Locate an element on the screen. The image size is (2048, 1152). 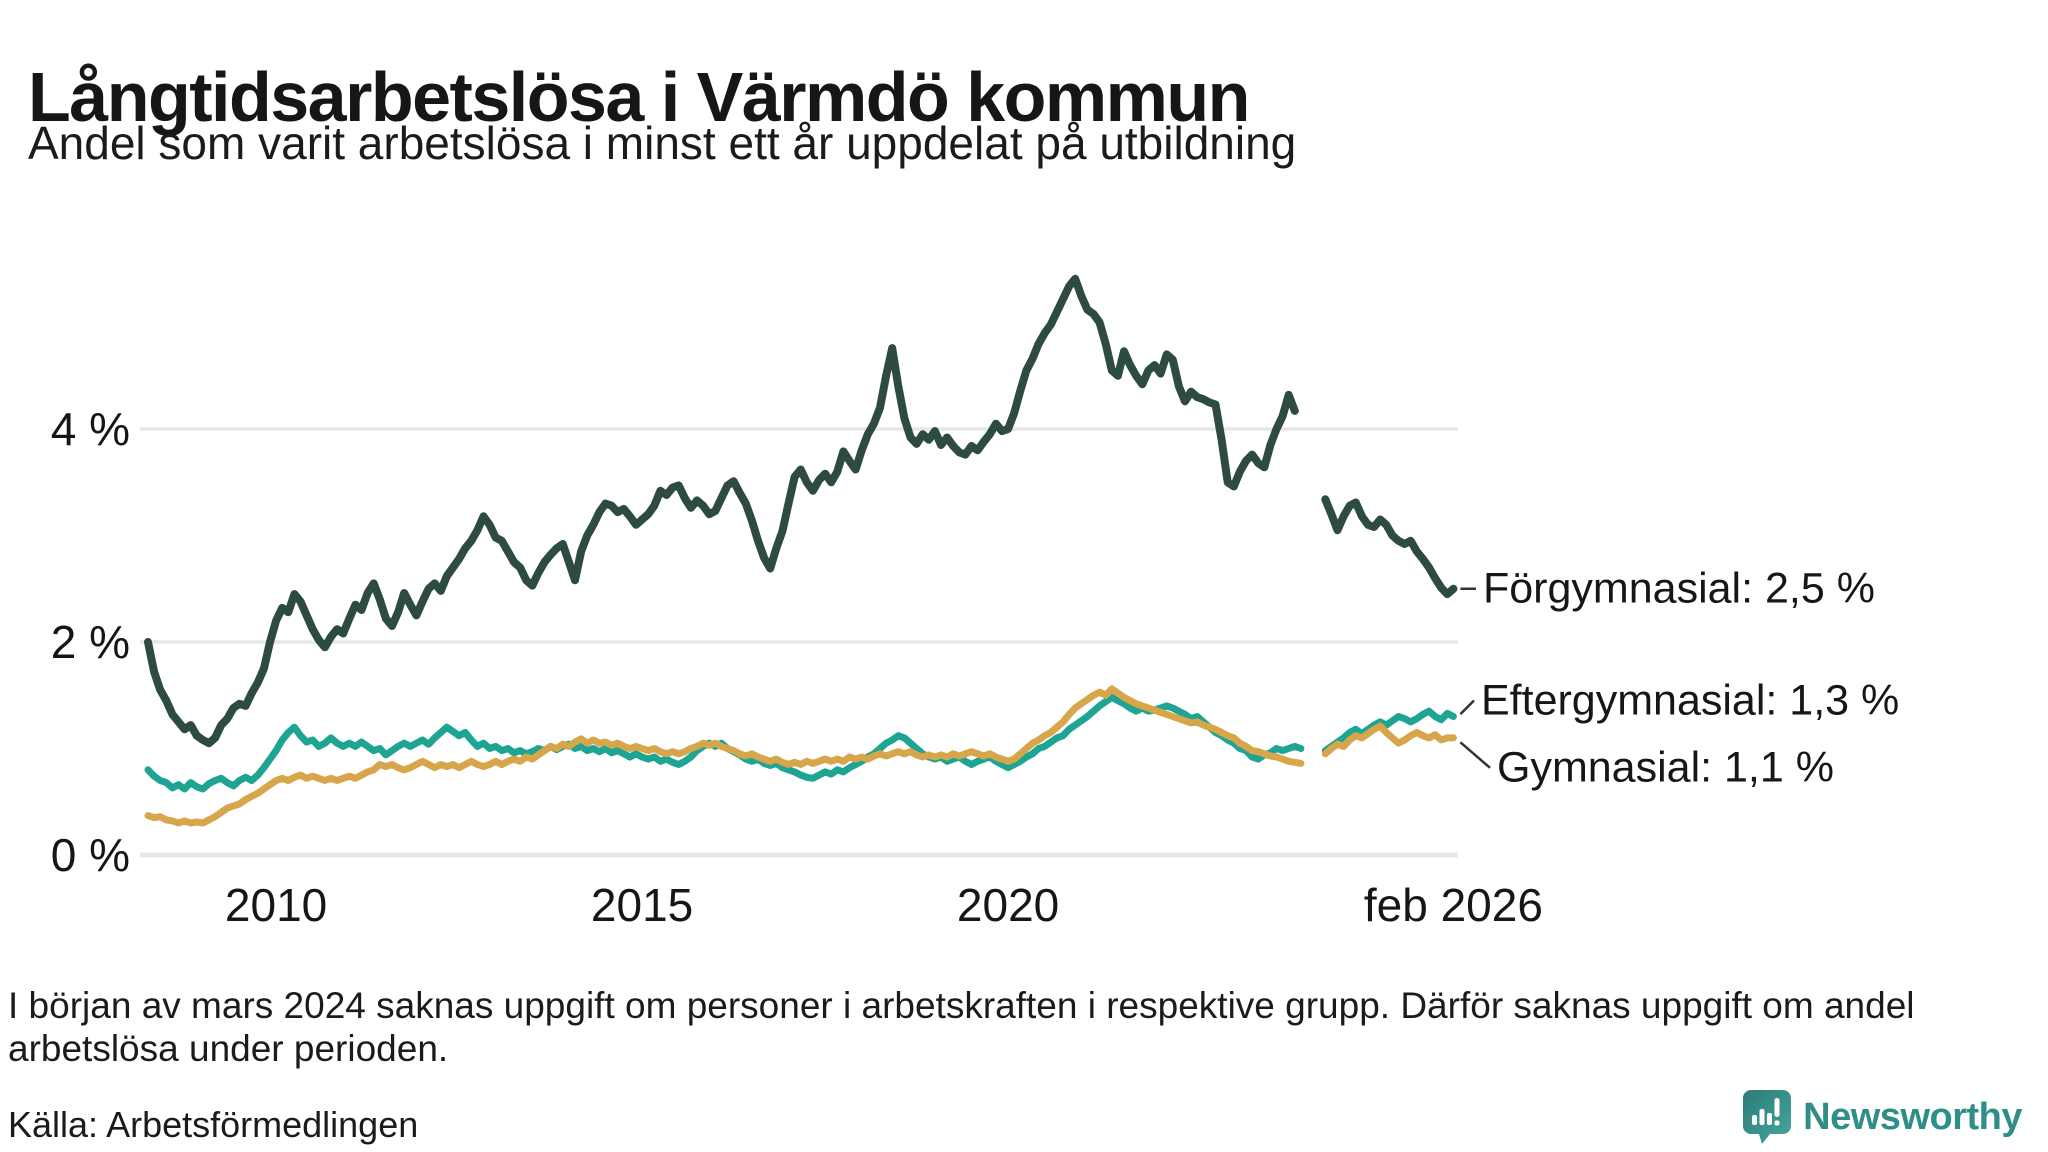
source-label: Källa: Arbetsförmedlingen is located at coordinates (213, 1124).